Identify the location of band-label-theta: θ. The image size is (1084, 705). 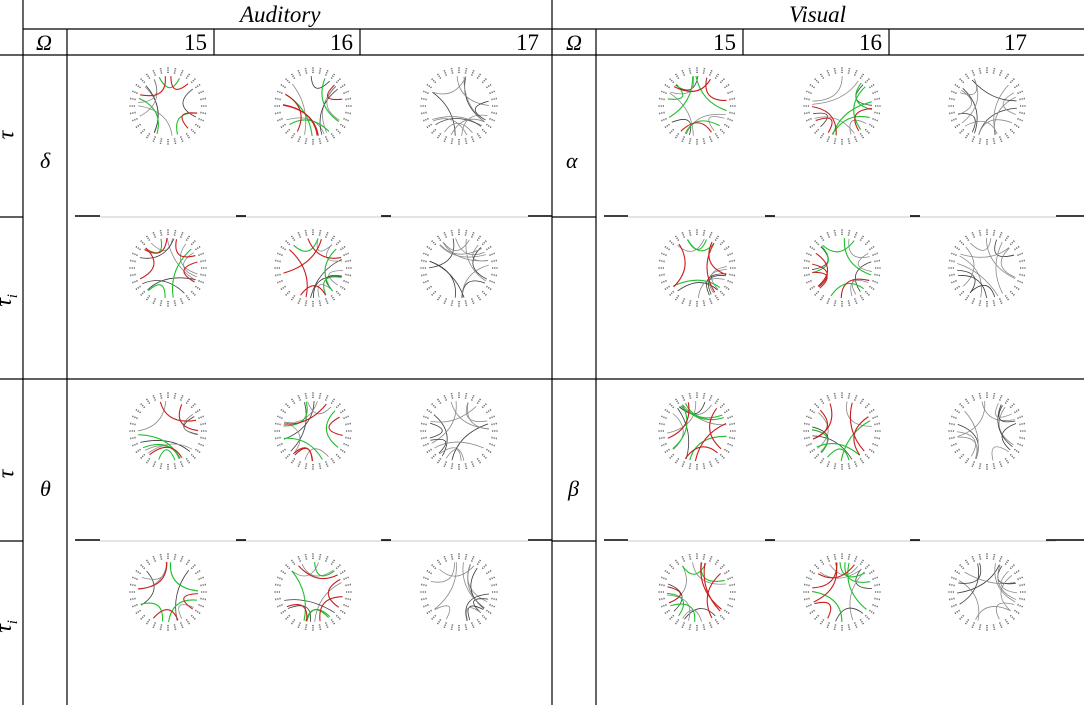
(45, 488).